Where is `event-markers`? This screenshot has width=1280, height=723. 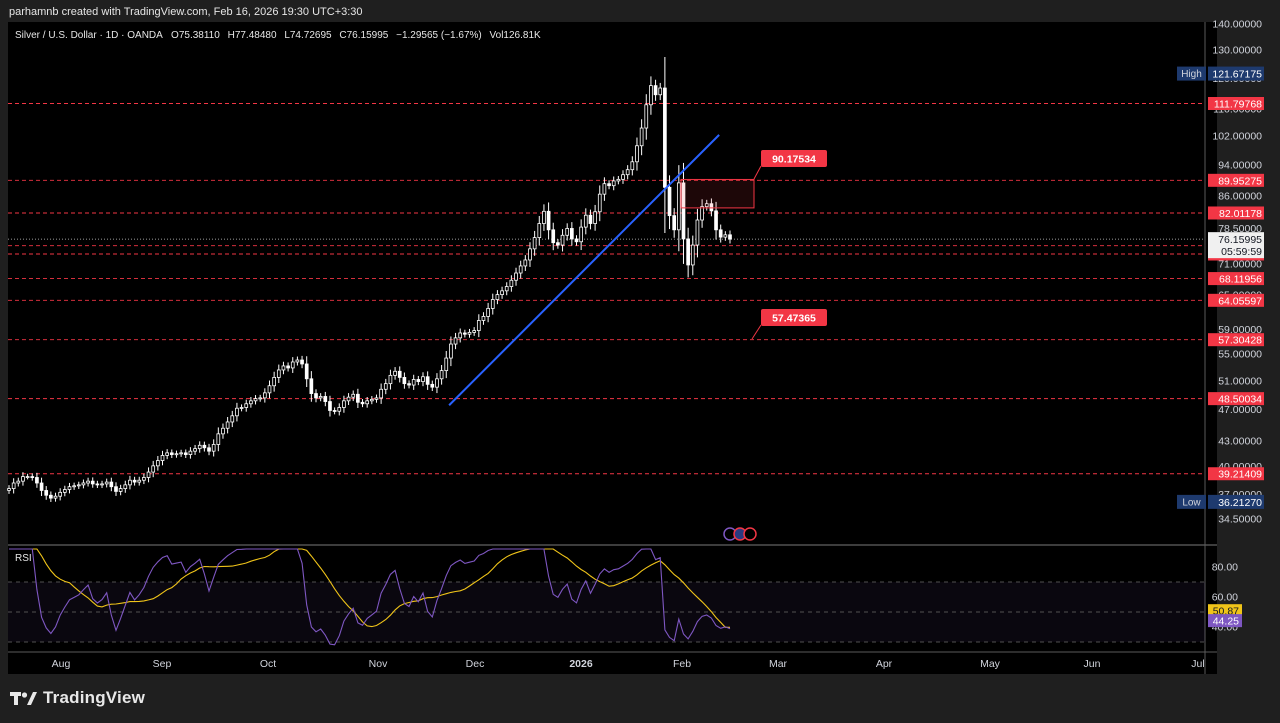 event-markers is located at coordinates (740, 534).